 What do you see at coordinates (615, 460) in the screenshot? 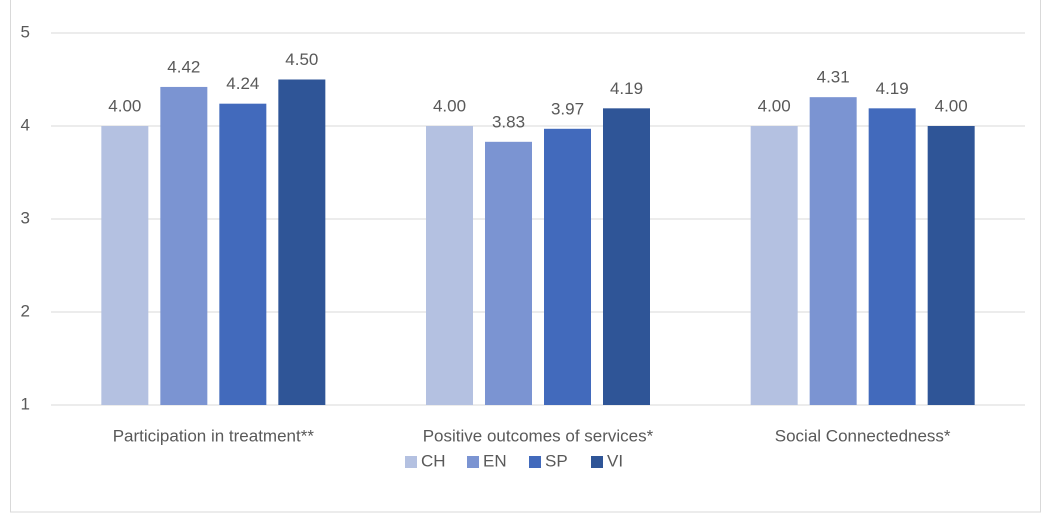
I see `legend-label: VI` at bounding box center [615, 460].